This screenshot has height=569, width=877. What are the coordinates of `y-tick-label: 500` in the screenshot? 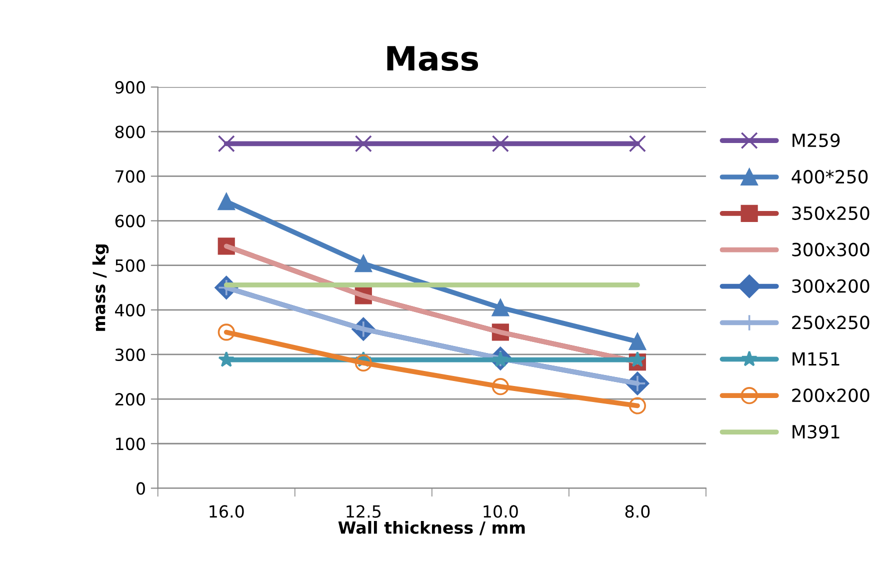 It's located at (130, 265).